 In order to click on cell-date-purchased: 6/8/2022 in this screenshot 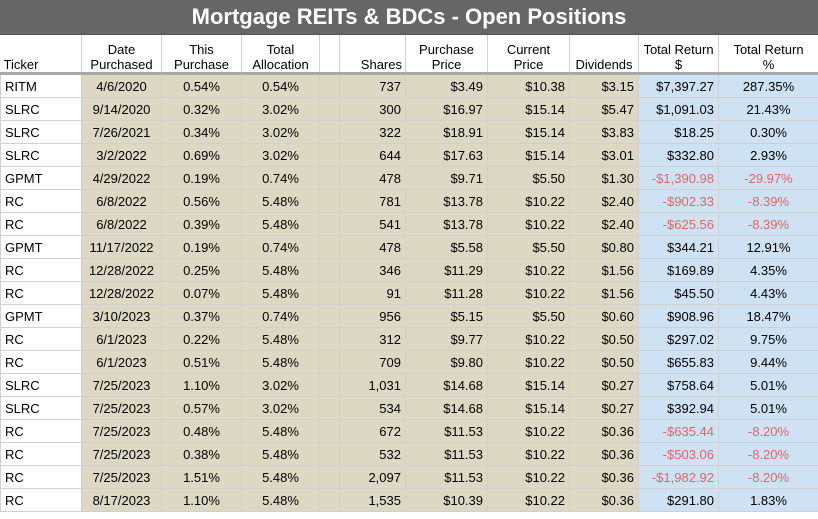, I will do `click(121, 224)`.